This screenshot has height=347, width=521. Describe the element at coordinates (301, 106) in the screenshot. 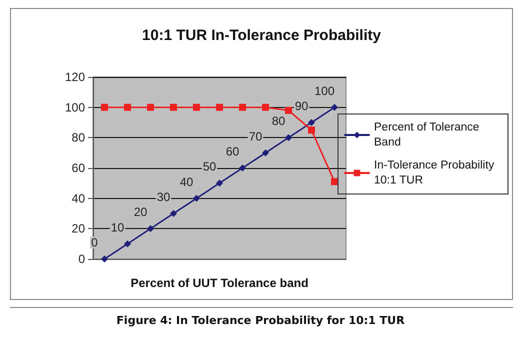

I see `data-label: 90` at that location.